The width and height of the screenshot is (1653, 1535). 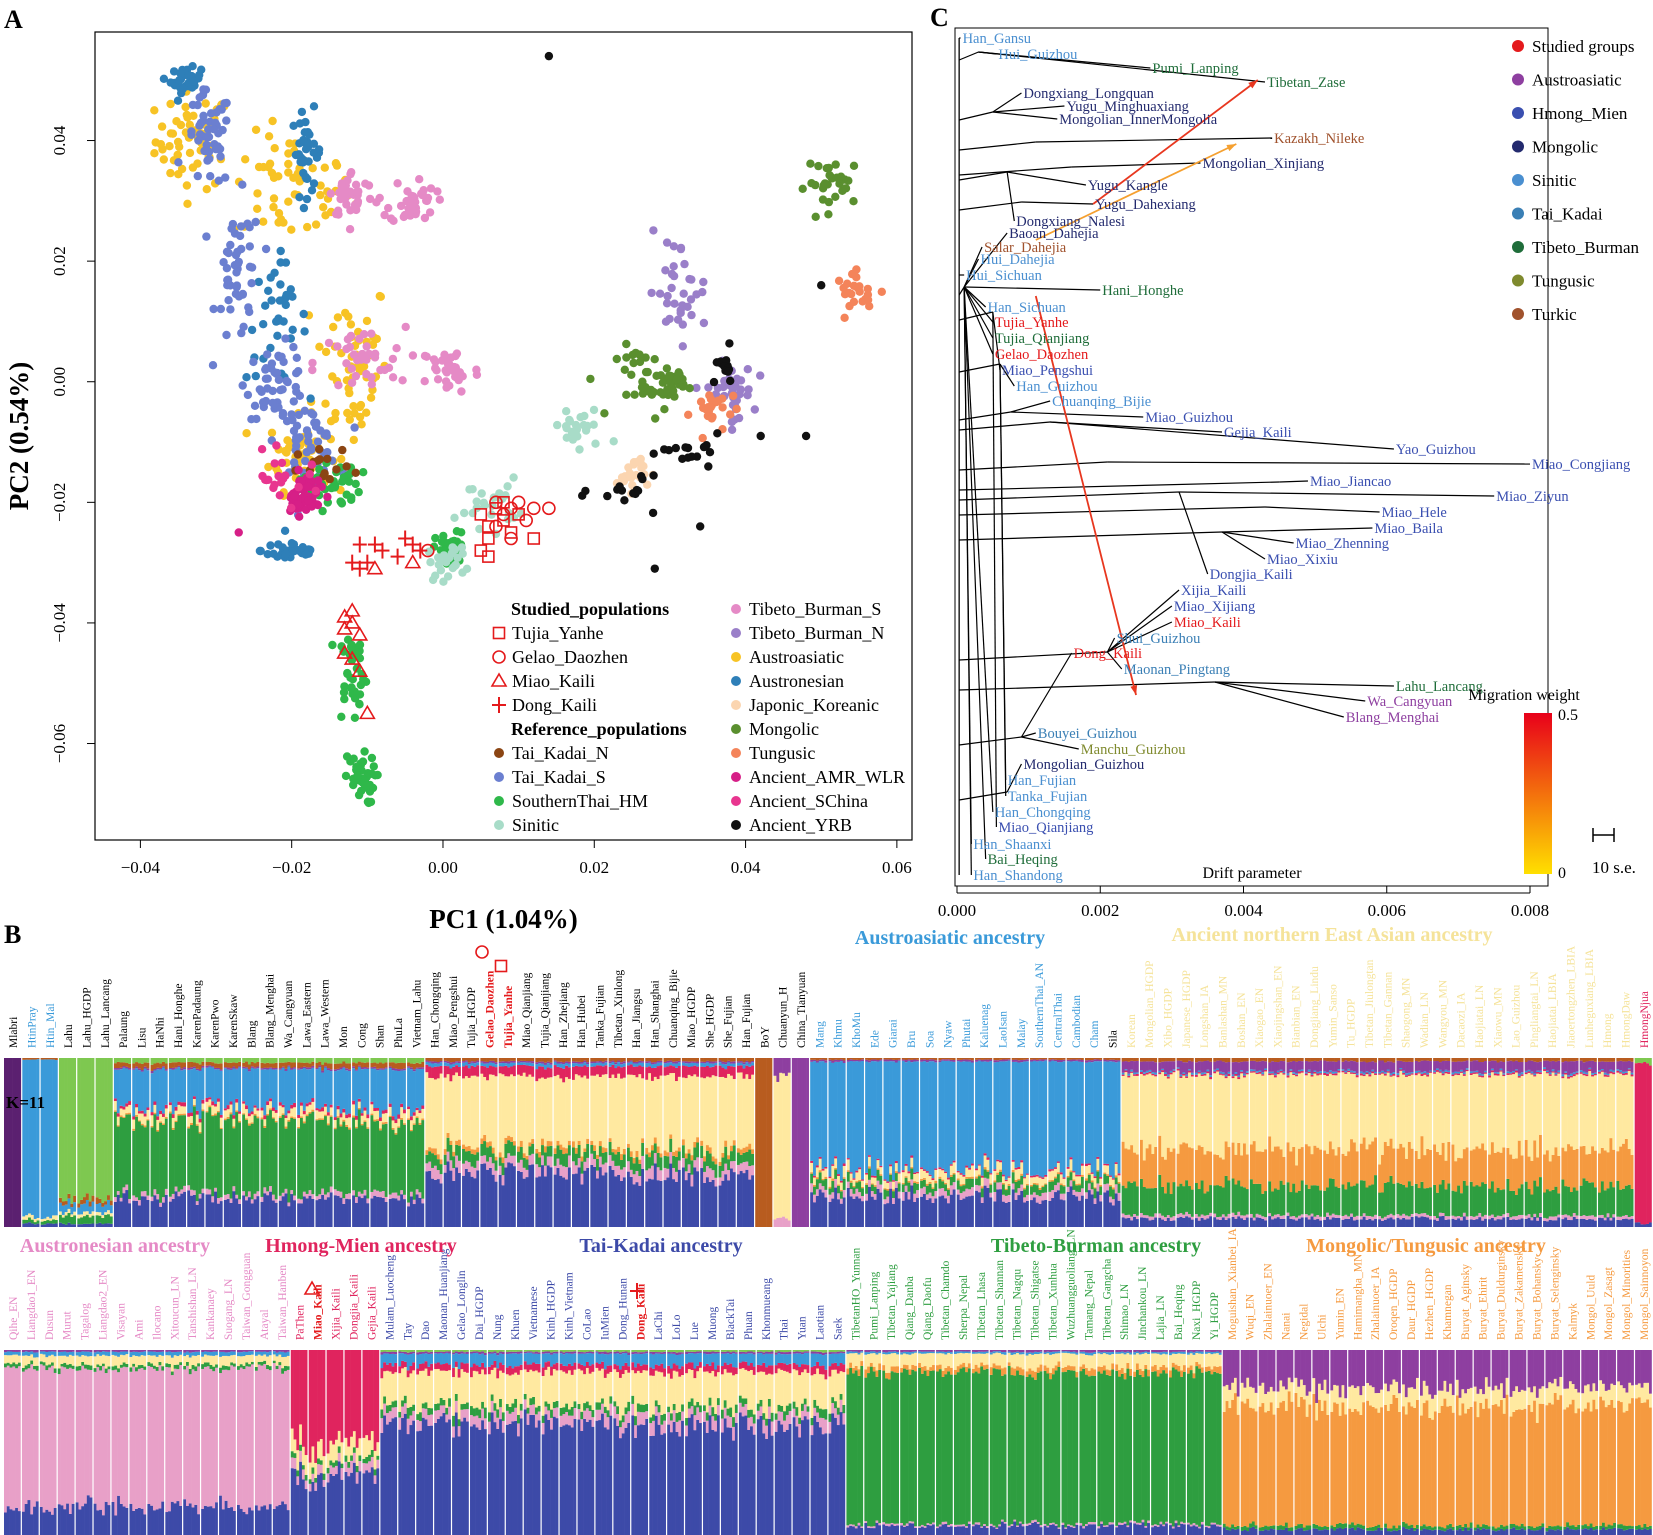 I want to click on admixture-pop-label: China_Tianyuan, so click(x=802, y=1010).